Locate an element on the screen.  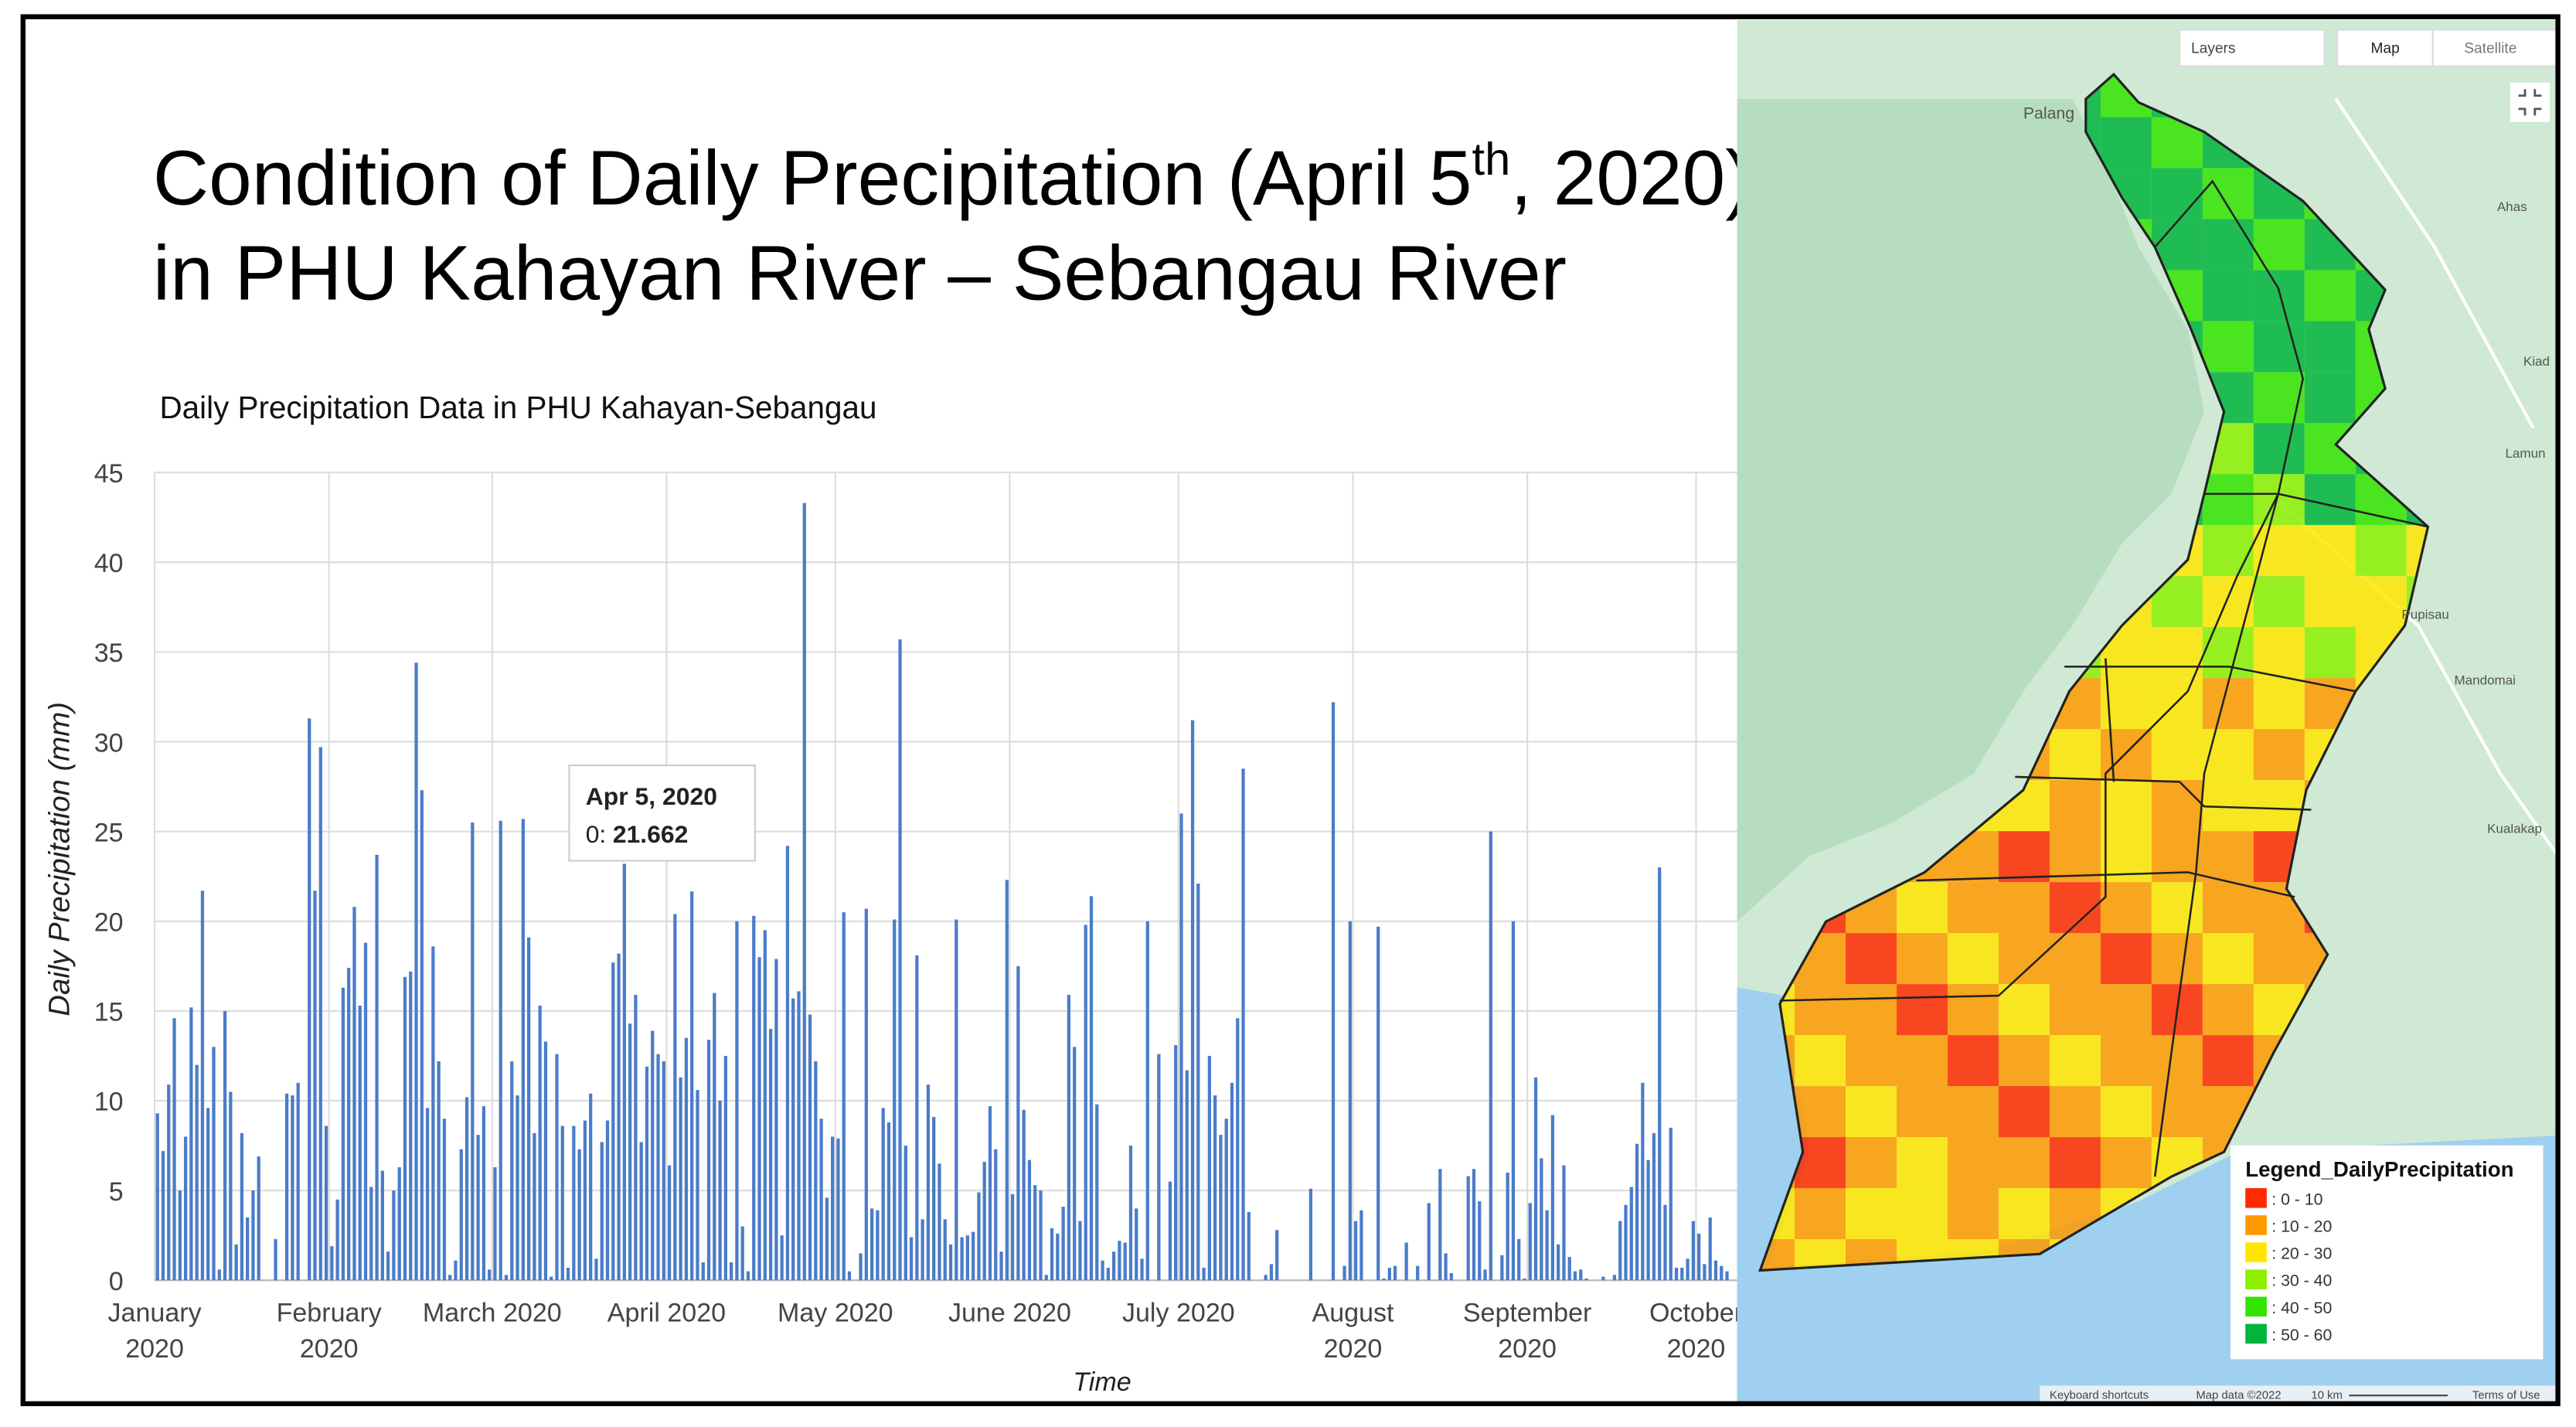
layers-control is located at coordinates (2252, 48).